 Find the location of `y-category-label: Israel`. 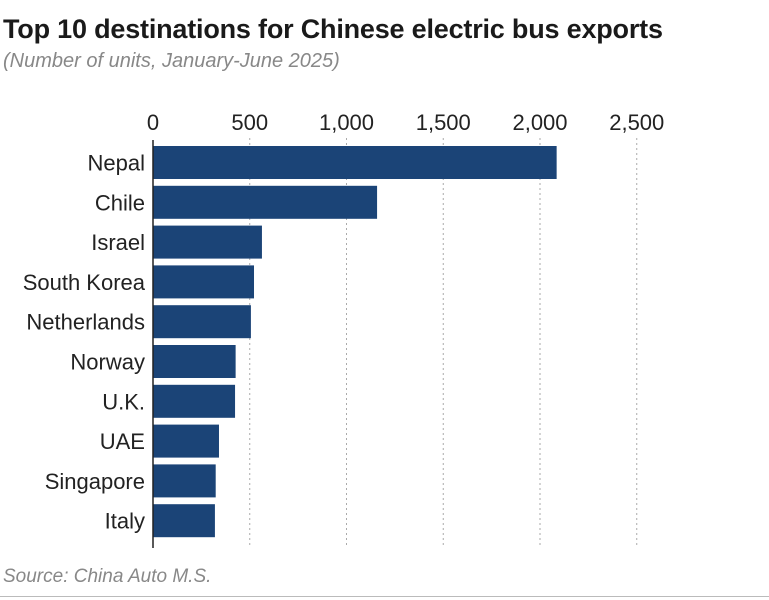

y-category-label: Israel is located at coordinates (118, 242).